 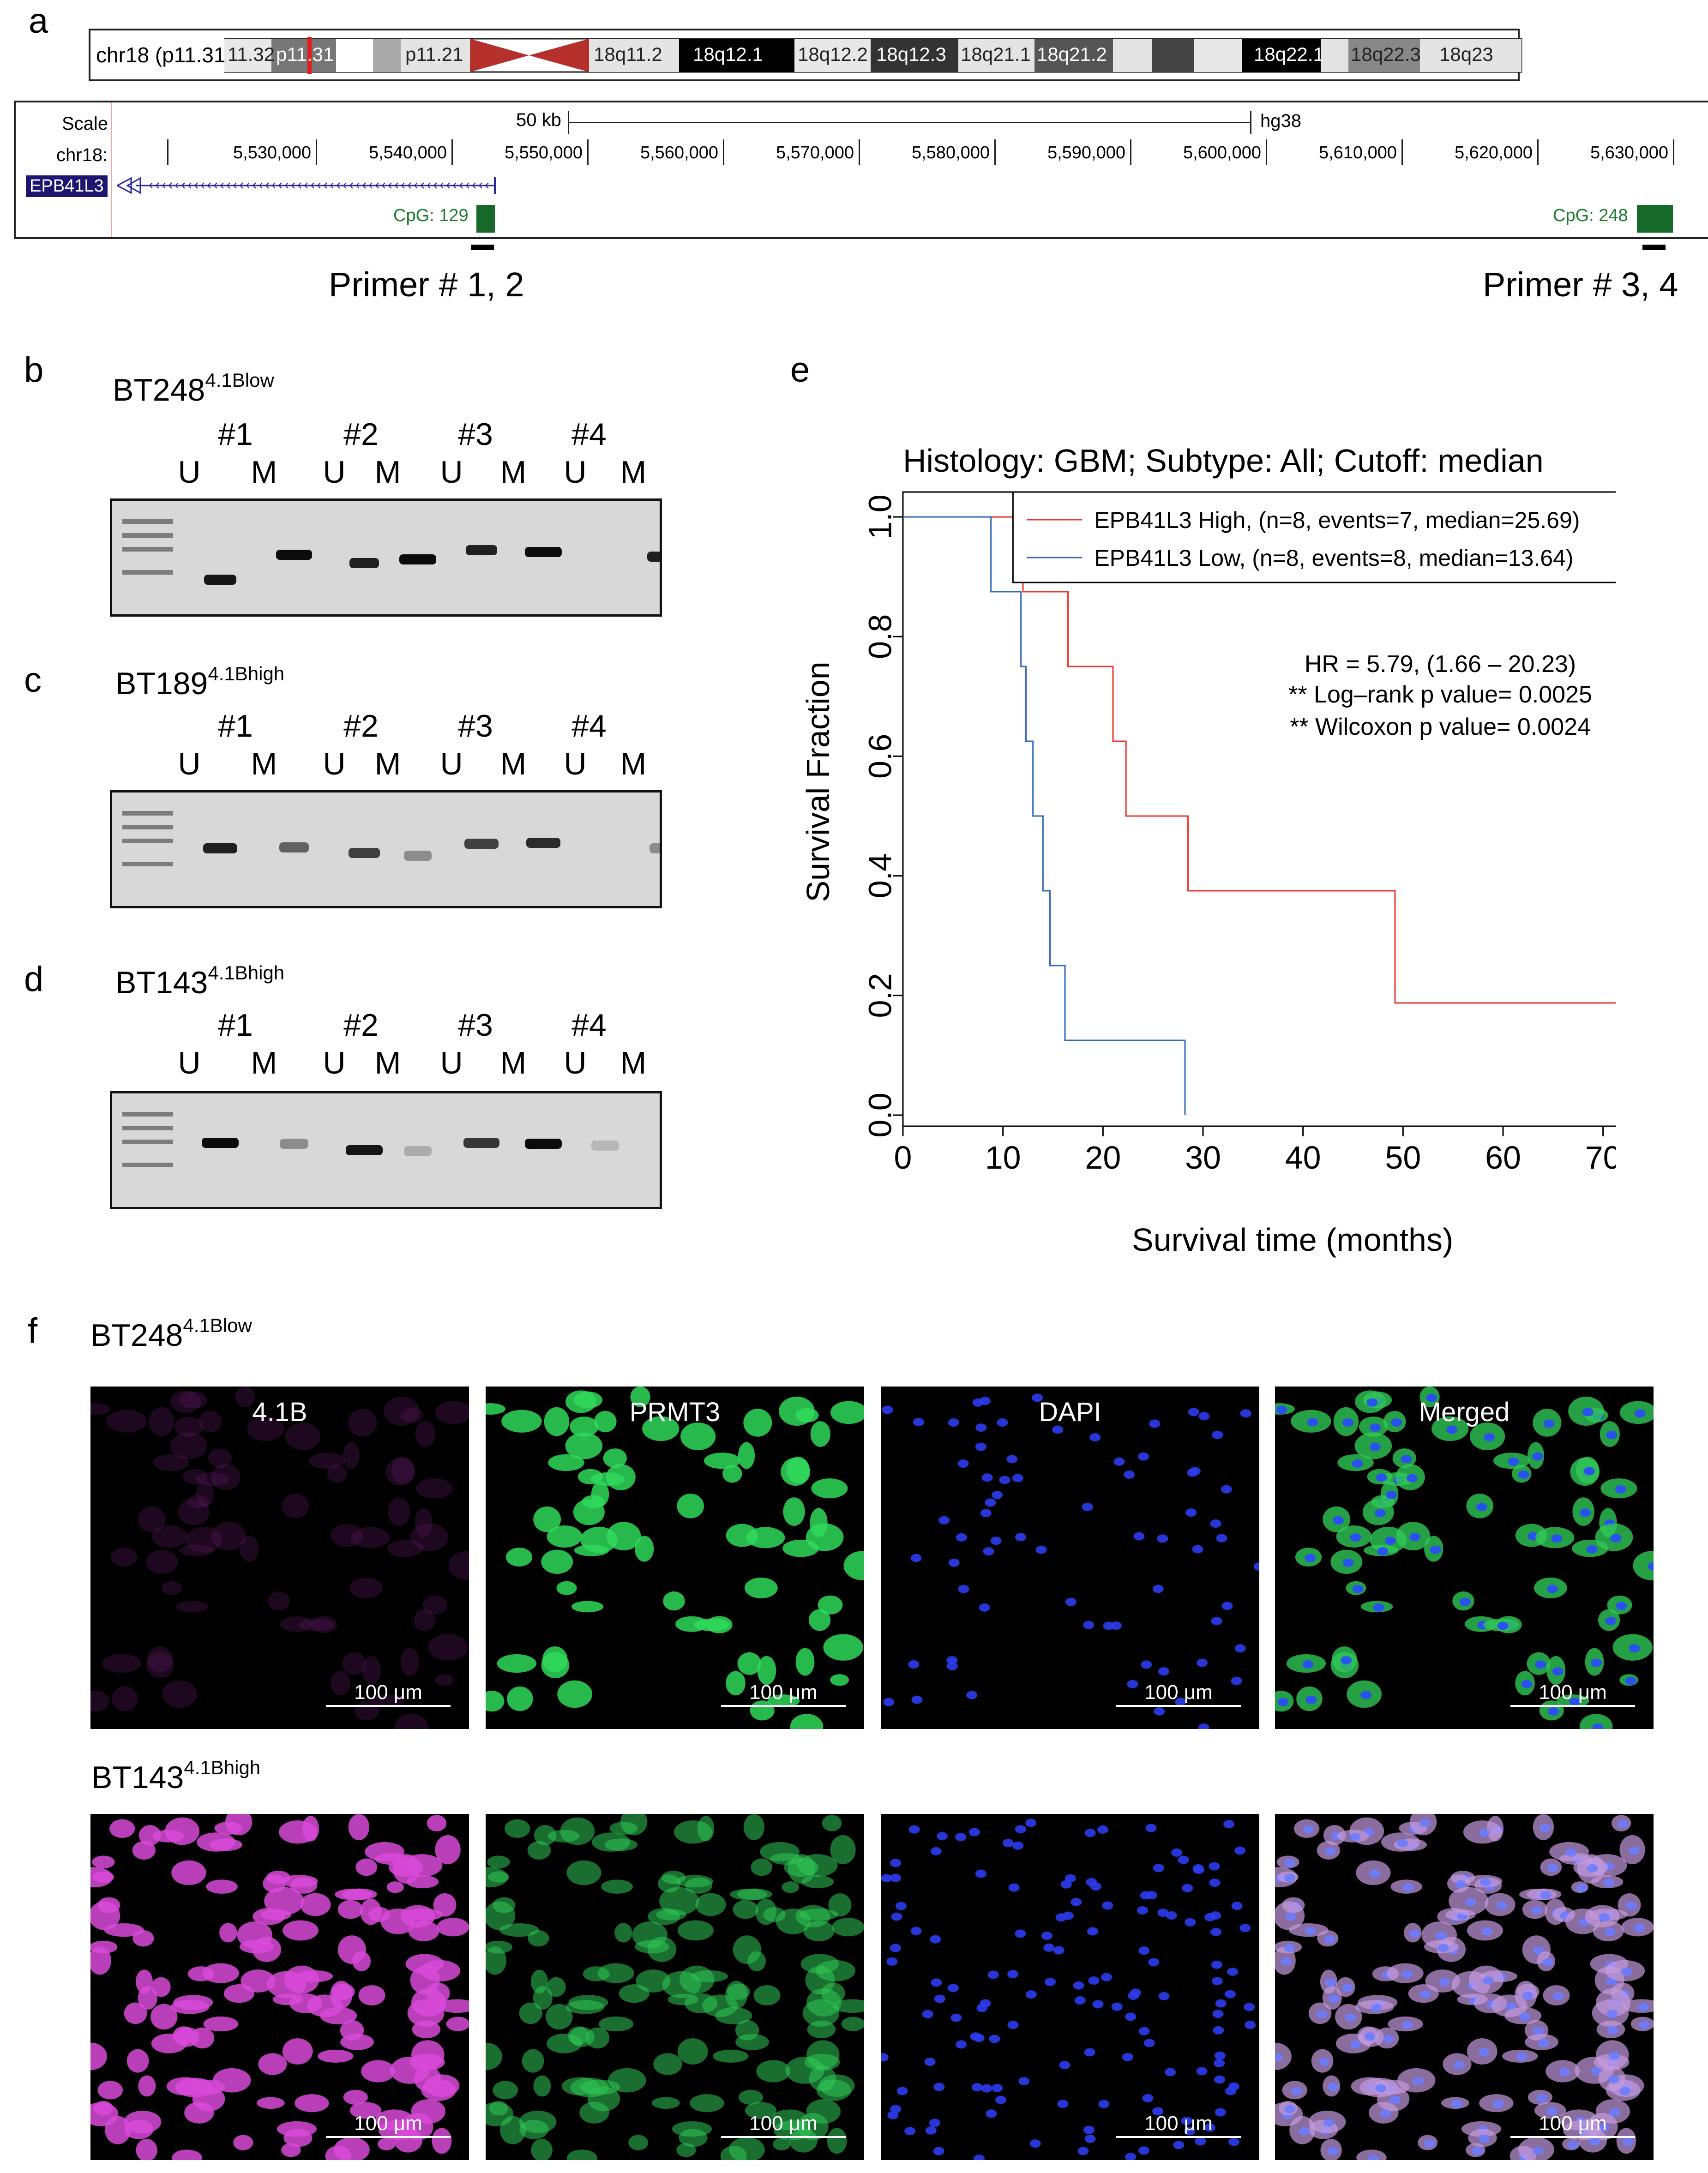 I want to click on primer-label-3-4: Primer # 3, 4, so click(x=1580, y=284).